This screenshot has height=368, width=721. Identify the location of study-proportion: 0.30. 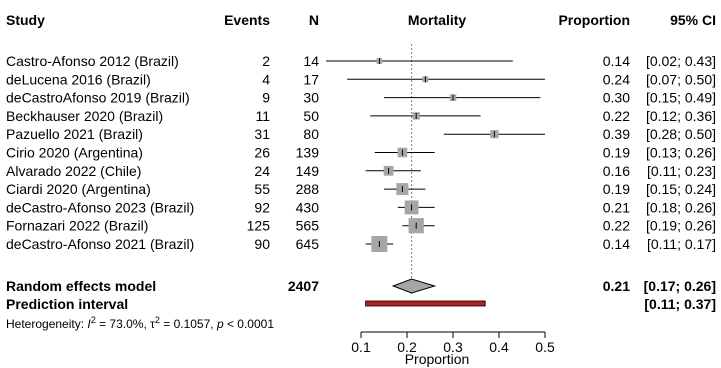
(616, 98).